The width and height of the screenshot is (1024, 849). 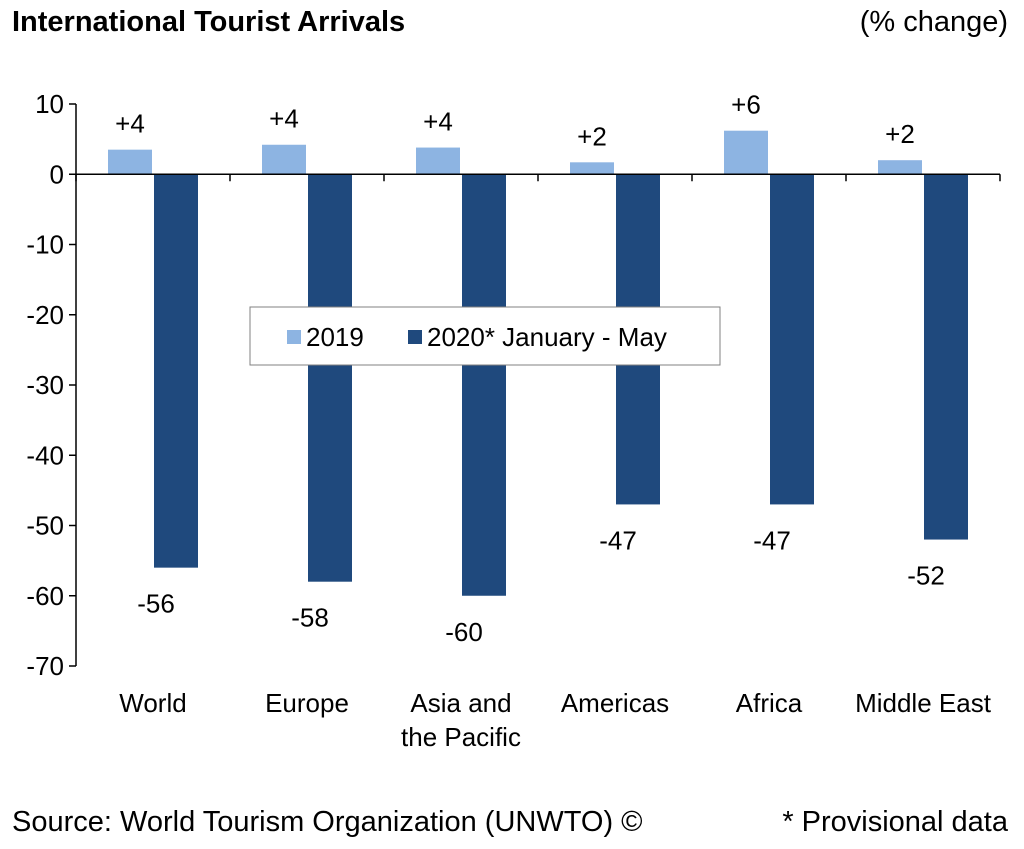 I want to click on data-label-2019: +6, so click(x=746, y=105).